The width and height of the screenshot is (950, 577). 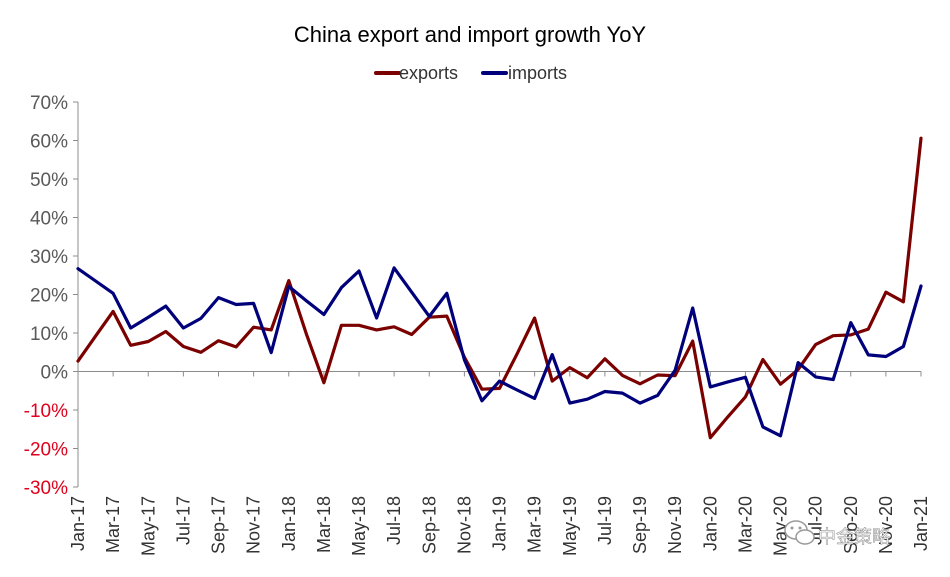 I want to click on legend-label-imports: imports, so click(x=537, y=73).